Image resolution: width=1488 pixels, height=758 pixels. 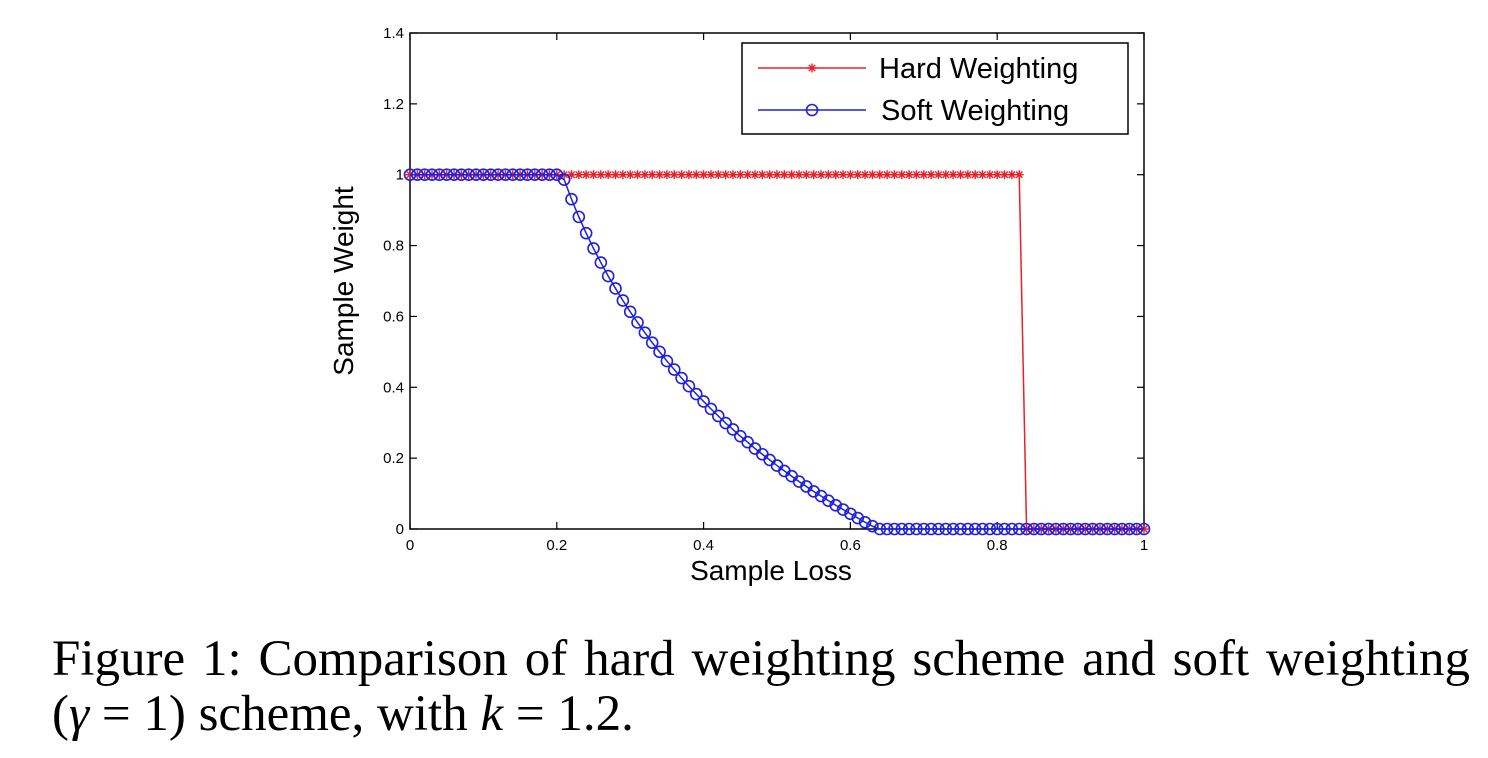 I want to click on legend: Hard Weighting Soft Weighting, so click(x=935, y=88).